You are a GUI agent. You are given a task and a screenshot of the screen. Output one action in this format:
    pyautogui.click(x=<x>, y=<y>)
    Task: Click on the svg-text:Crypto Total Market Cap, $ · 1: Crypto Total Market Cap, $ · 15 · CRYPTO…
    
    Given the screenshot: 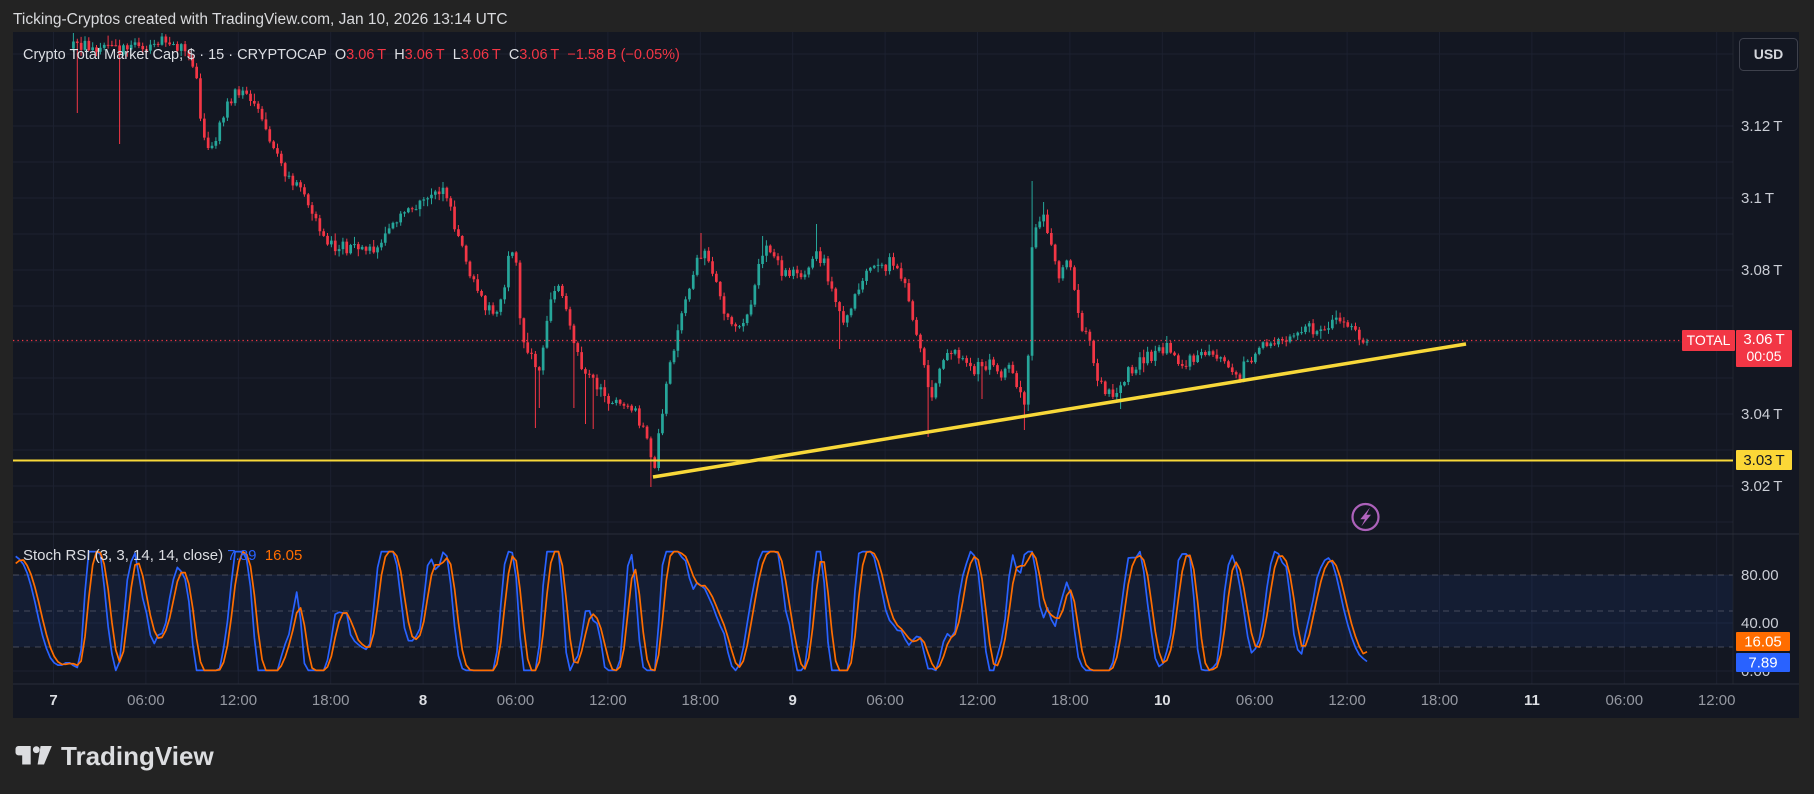 What is the action you would take?
    pyautogui.click(x=351, y=55)
    